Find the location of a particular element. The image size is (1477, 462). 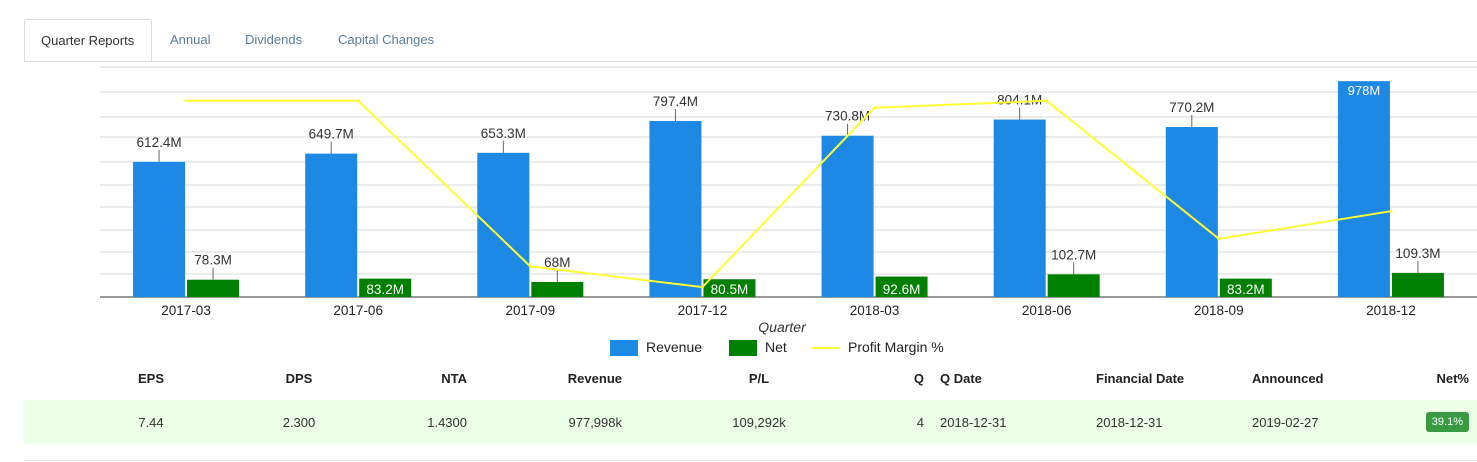

legend-net-swatch is located at coordinates (743, 348).